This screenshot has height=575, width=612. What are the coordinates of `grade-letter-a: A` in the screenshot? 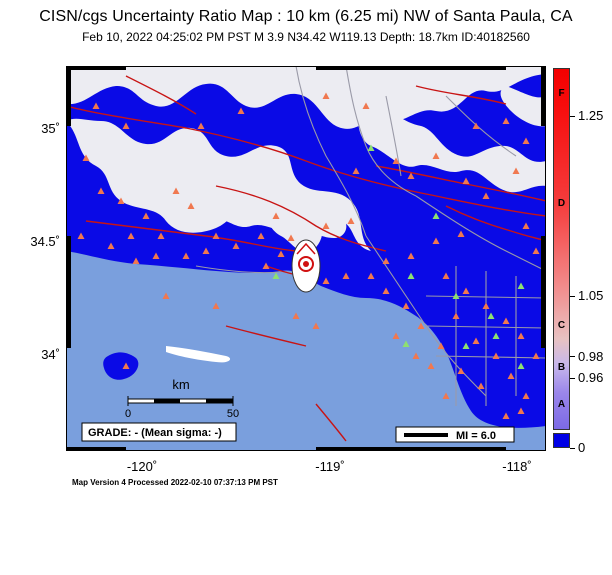 It's located at (561, 404).